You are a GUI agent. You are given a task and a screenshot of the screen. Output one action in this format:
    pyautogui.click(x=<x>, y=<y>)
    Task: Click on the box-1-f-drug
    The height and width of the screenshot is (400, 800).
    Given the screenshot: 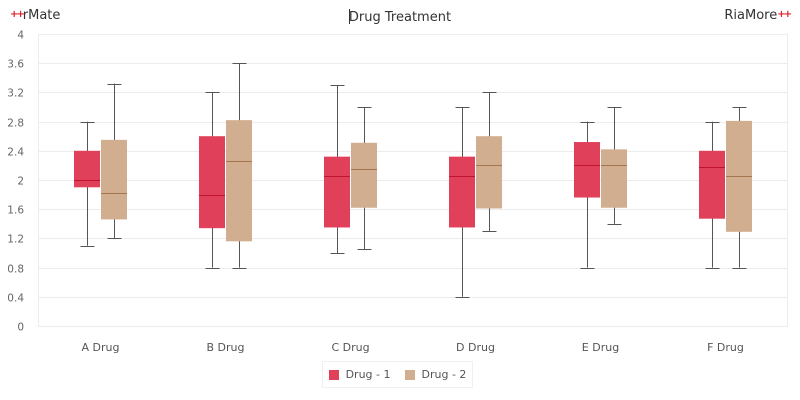 What is the action you would take?
    pyautogui.click(x=712, y=195)
    